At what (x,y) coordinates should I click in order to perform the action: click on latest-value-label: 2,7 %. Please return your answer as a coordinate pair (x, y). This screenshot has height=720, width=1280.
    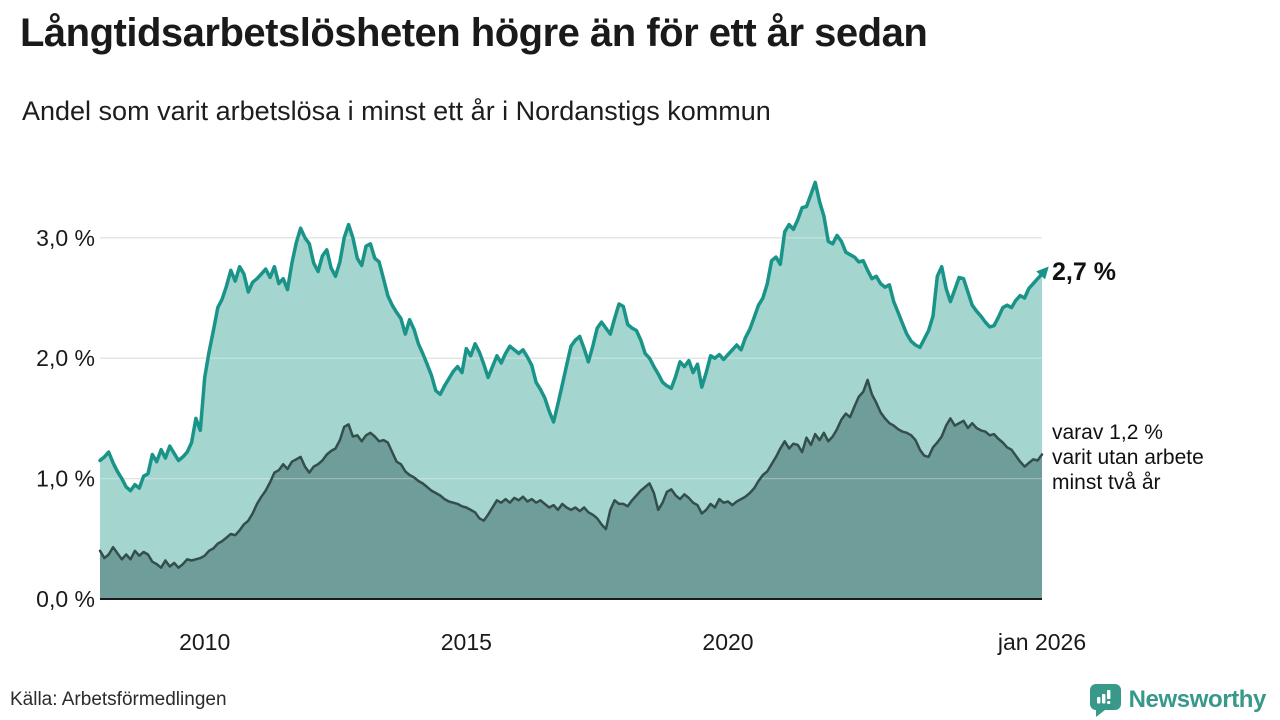
    Looking at the image, I should click on (1084, 272).